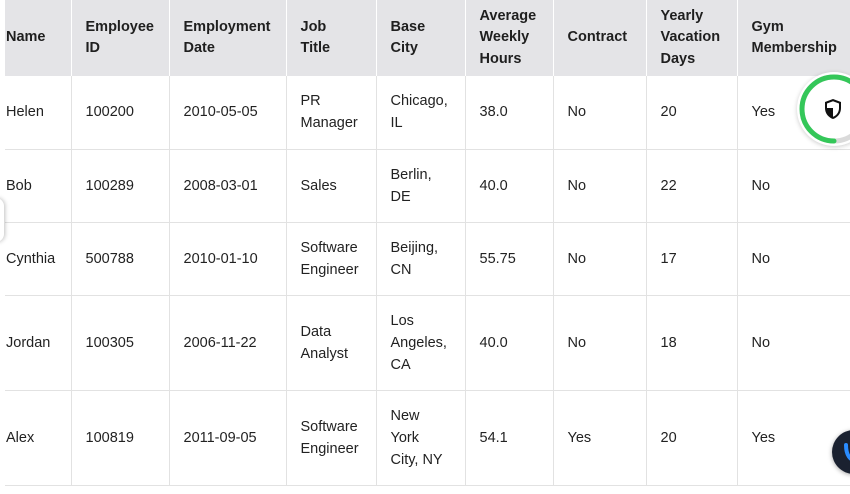  I want to click on cell-vacation-days: 17, so click(692, 259).